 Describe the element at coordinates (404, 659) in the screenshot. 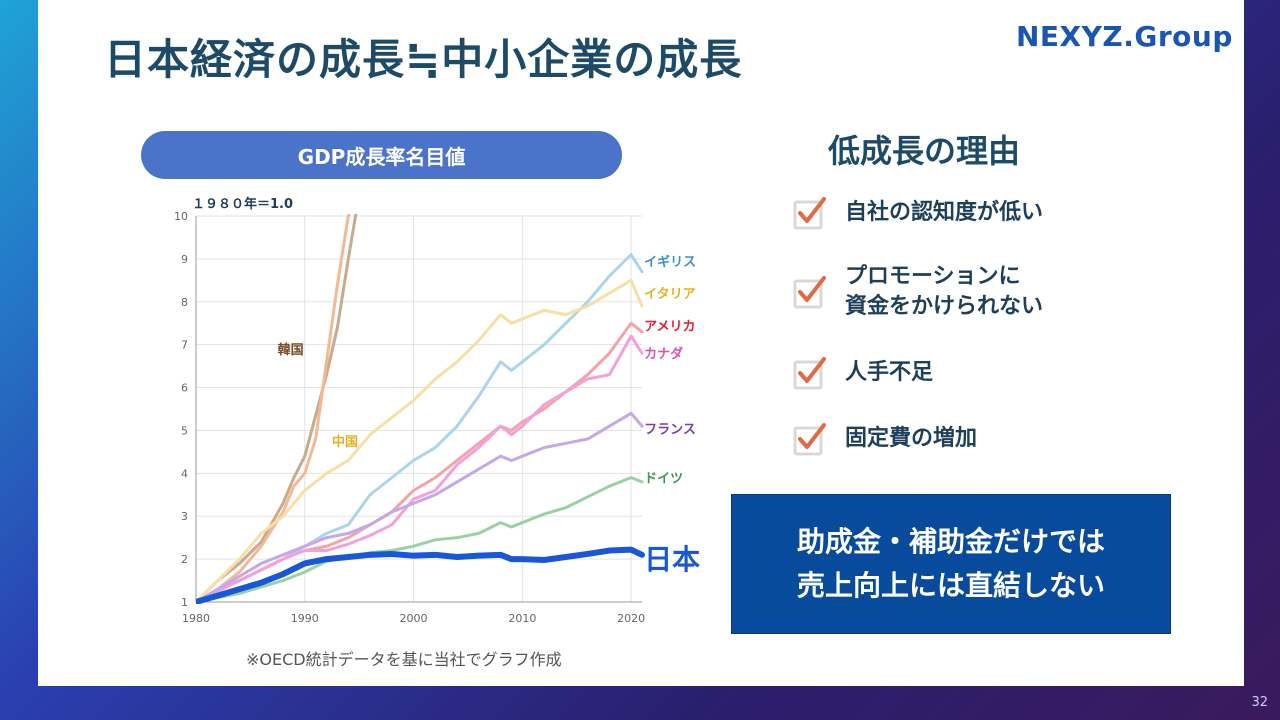

I see `source-note: ※OECD統計データを基に当社でグラフ作成` at that location.